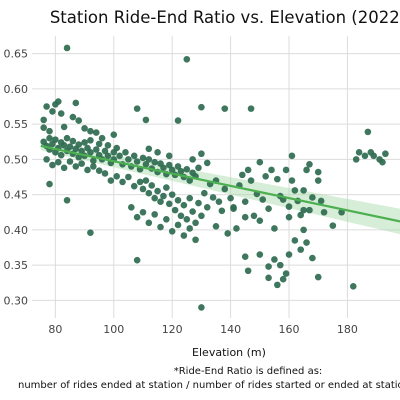 This screenshot has width=400, height=400. Describe the element at coordinates (16, 230) in the screenshot. I see `y-tick-label: 0.40` at that location.